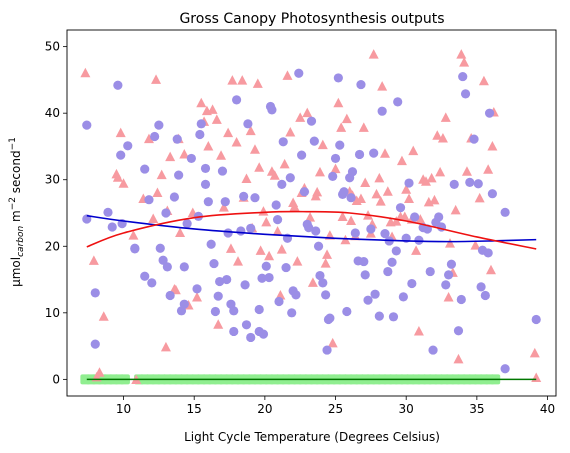 The height and width of the screenshot is (453, 570). I want to click on x-tick-label: 25, so click(335, 409).